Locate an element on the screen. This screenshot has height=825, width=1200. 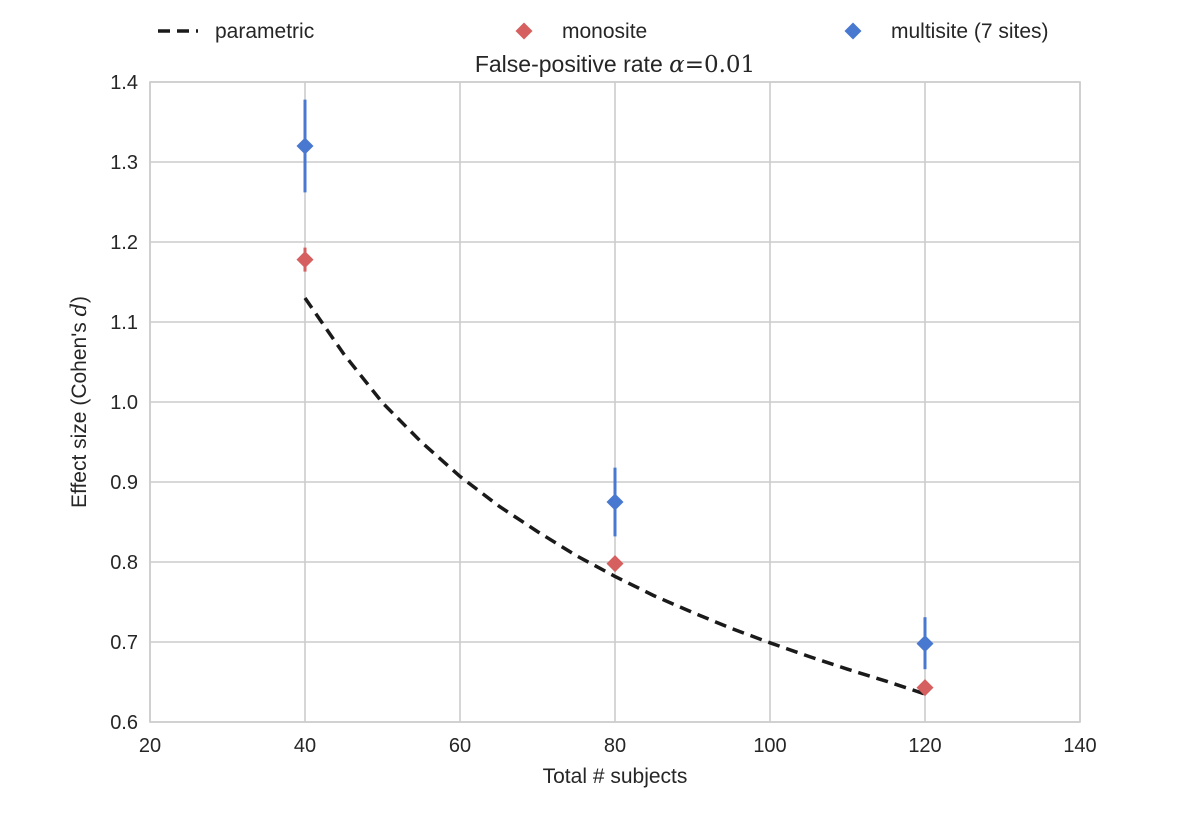
y-tick-label: 0.8 is located at coordinates (124, 563).